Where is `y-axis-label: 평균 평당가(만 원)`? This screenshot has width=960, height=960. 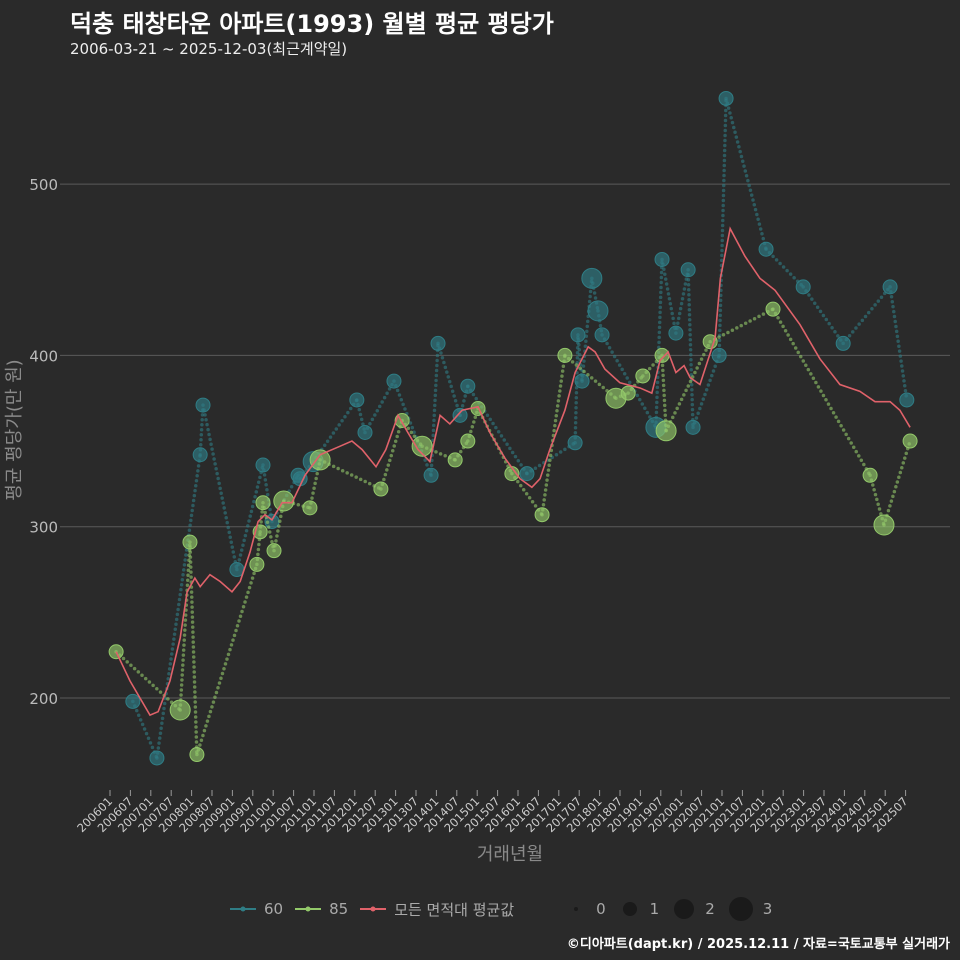
y-axis-label: 평균 평당가(만 원) is located at coordinates (14, 429).